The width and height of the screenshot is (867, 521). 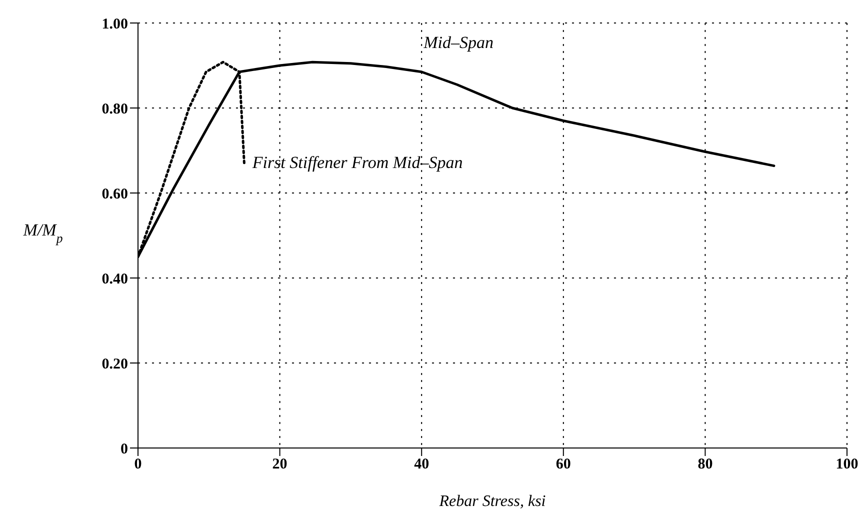 What do you see at coordinates (115, 109) in the screenshot?
I see `y-tick-label: 0.80` at bounding box center [115, 109].